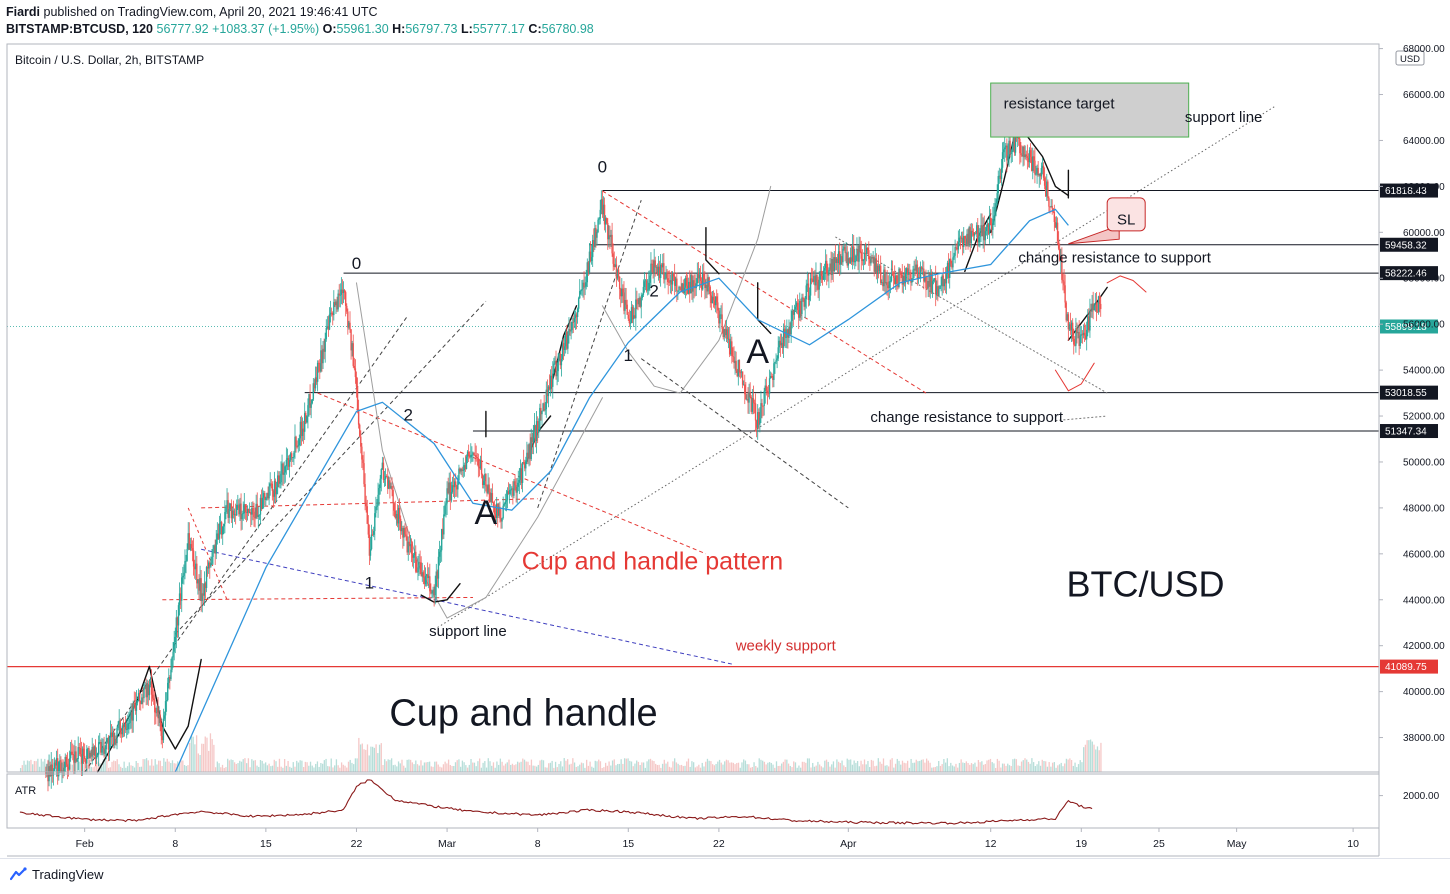 This screenshot has width=1450, height=894. I want to click on red-arc, so click(1126, 284).